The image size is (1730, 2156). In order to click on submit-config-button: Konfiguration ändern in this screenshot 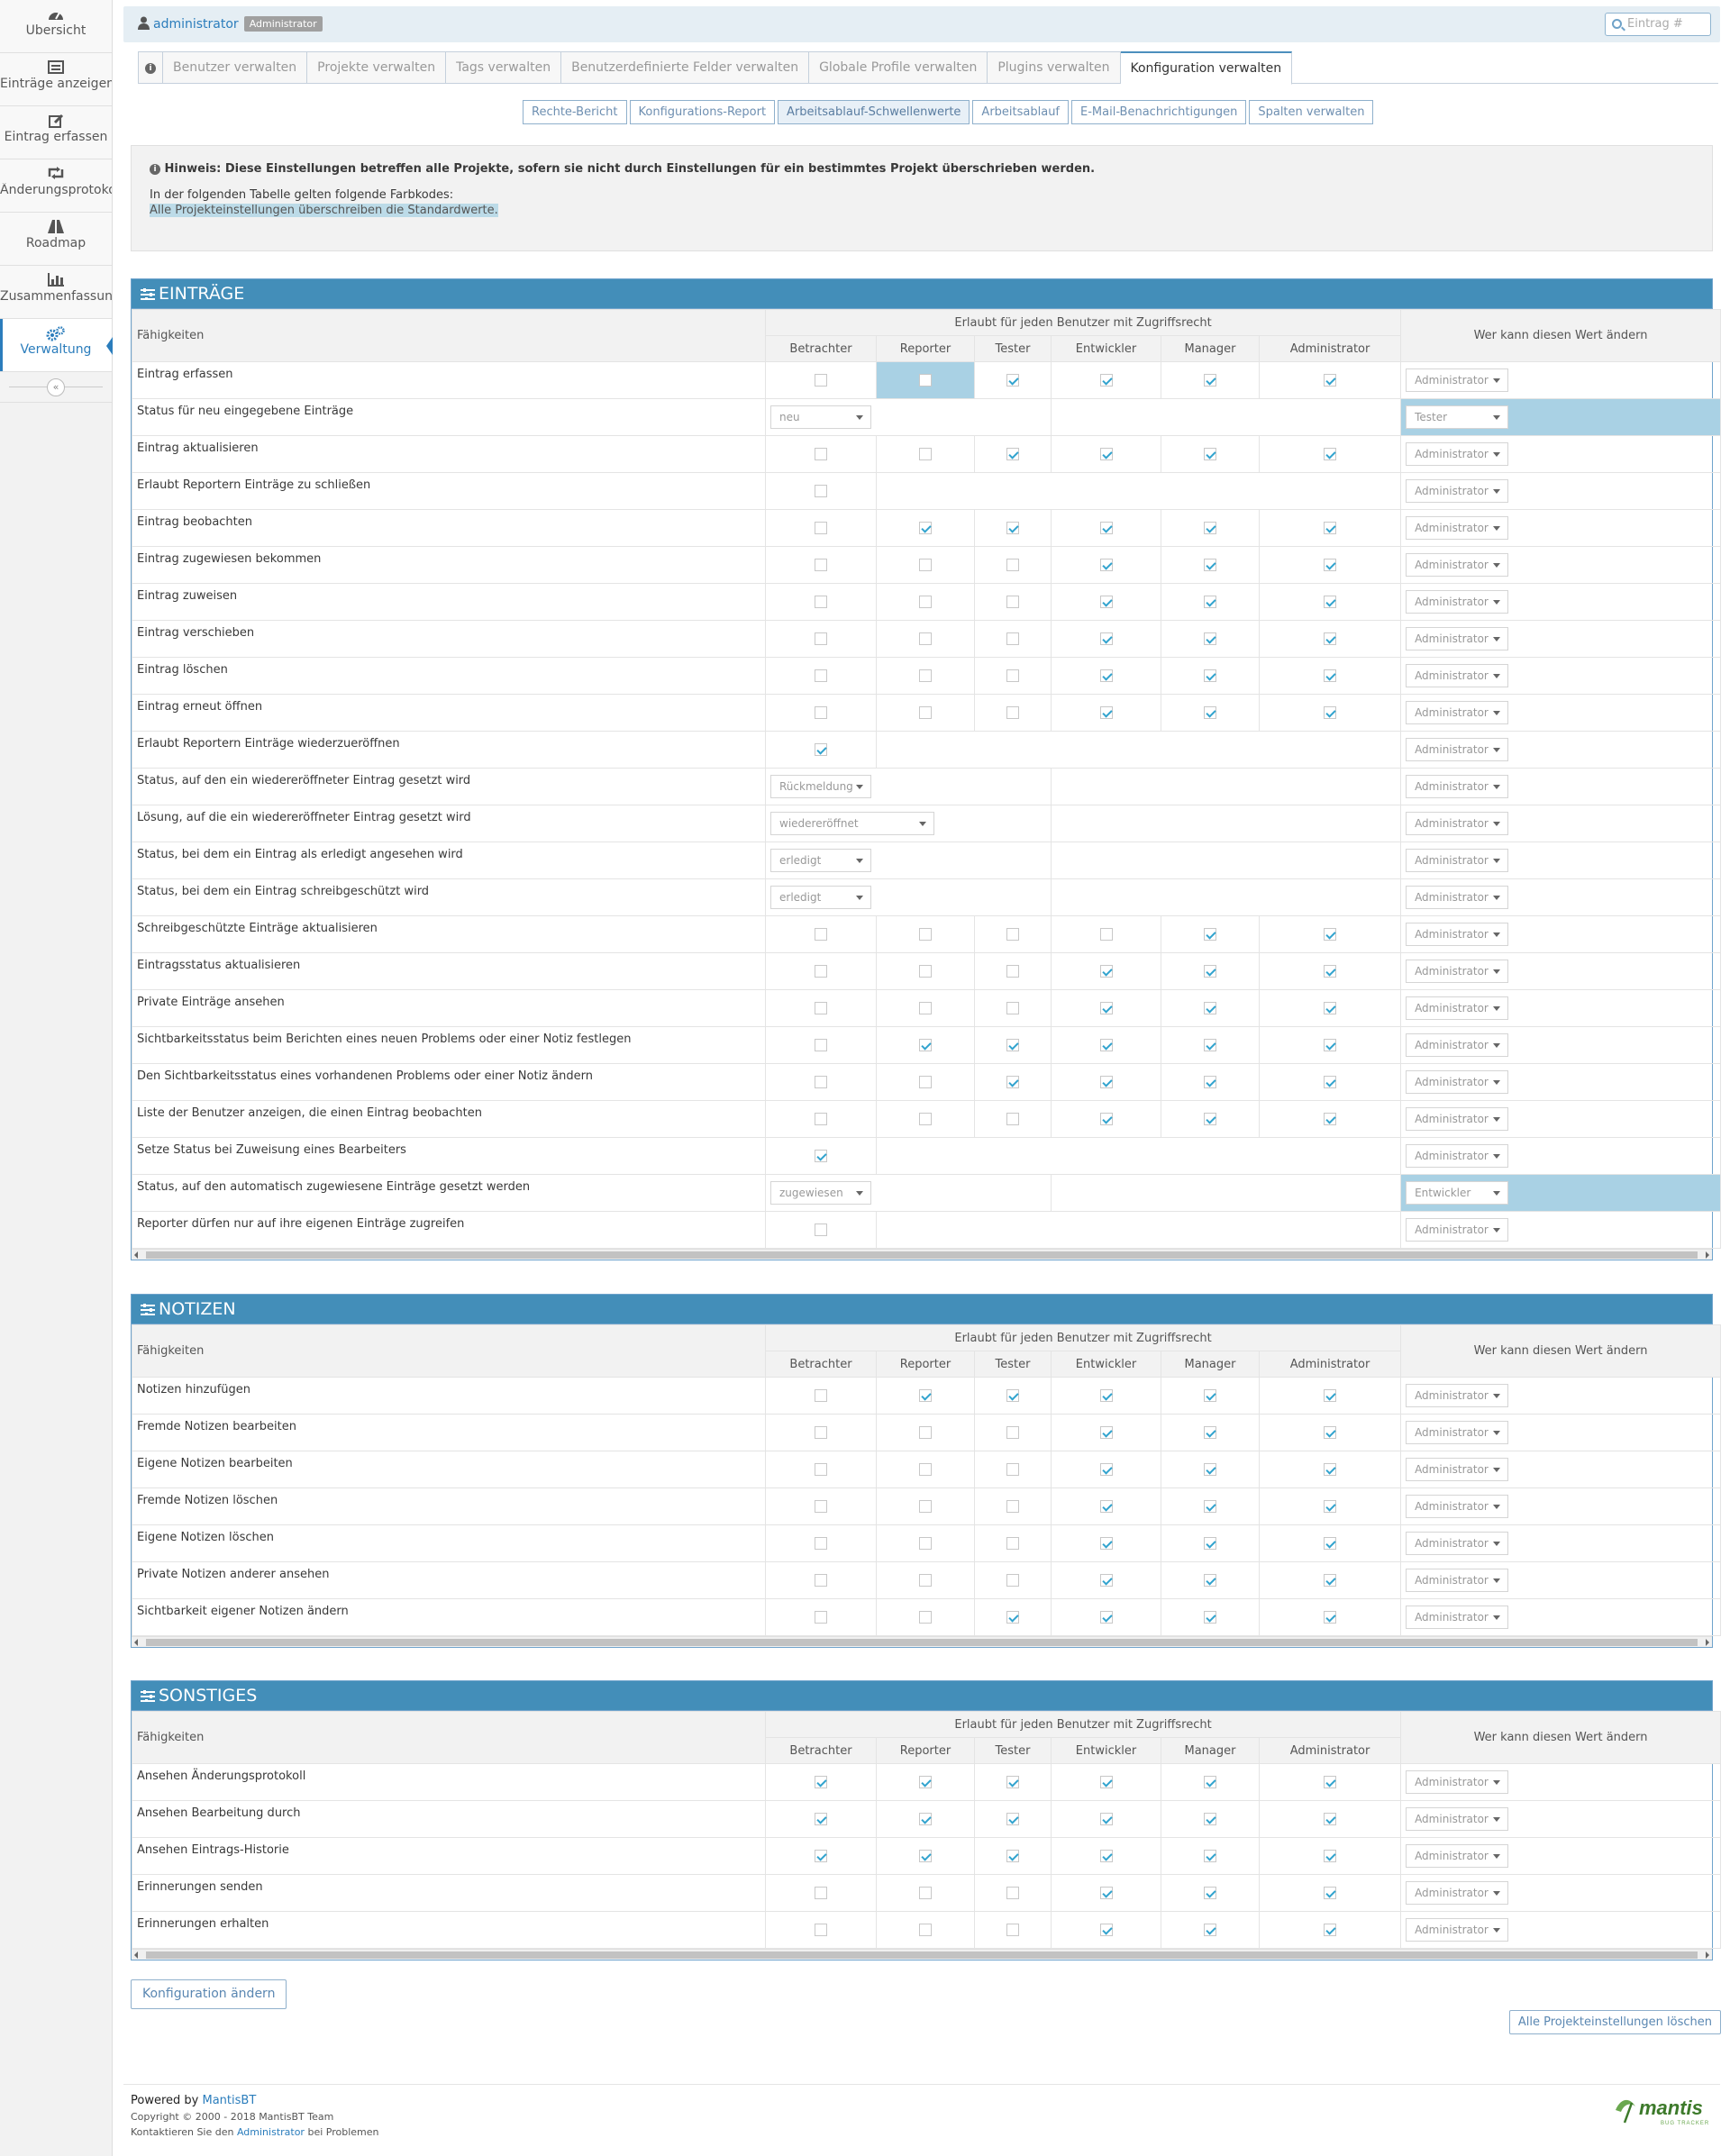, I will do `click(209, 1994)`.